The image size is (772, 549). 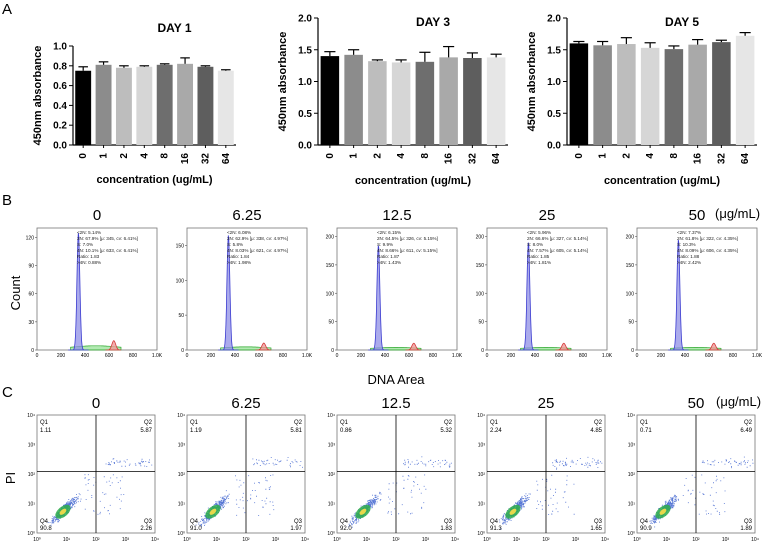 I want to click on stats-line: 4N: 8.03% [μ: 621, cv: 4.97%], so click(x=257, y=250).